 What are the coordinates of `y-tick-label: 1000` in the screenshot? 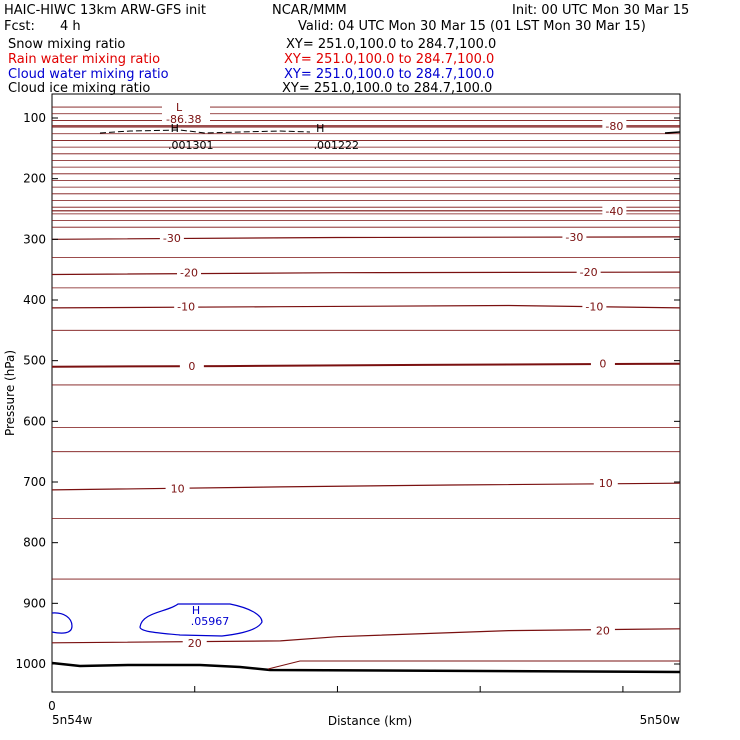 It's located at (30, 664).